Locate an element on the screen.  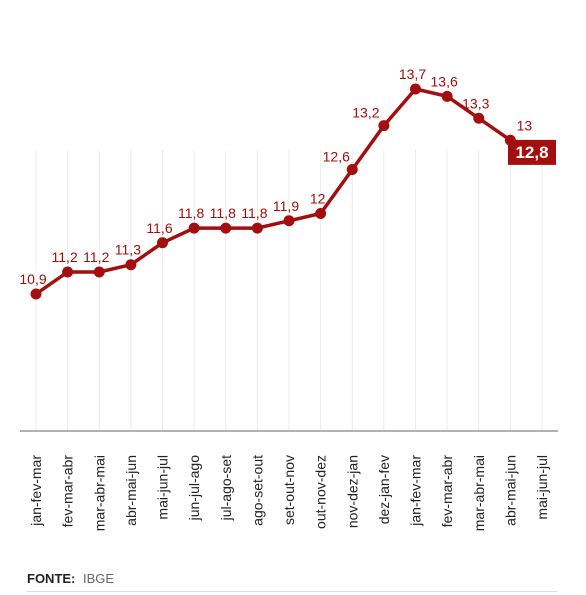
data-label: 12 is located at coordinates (318, 198).